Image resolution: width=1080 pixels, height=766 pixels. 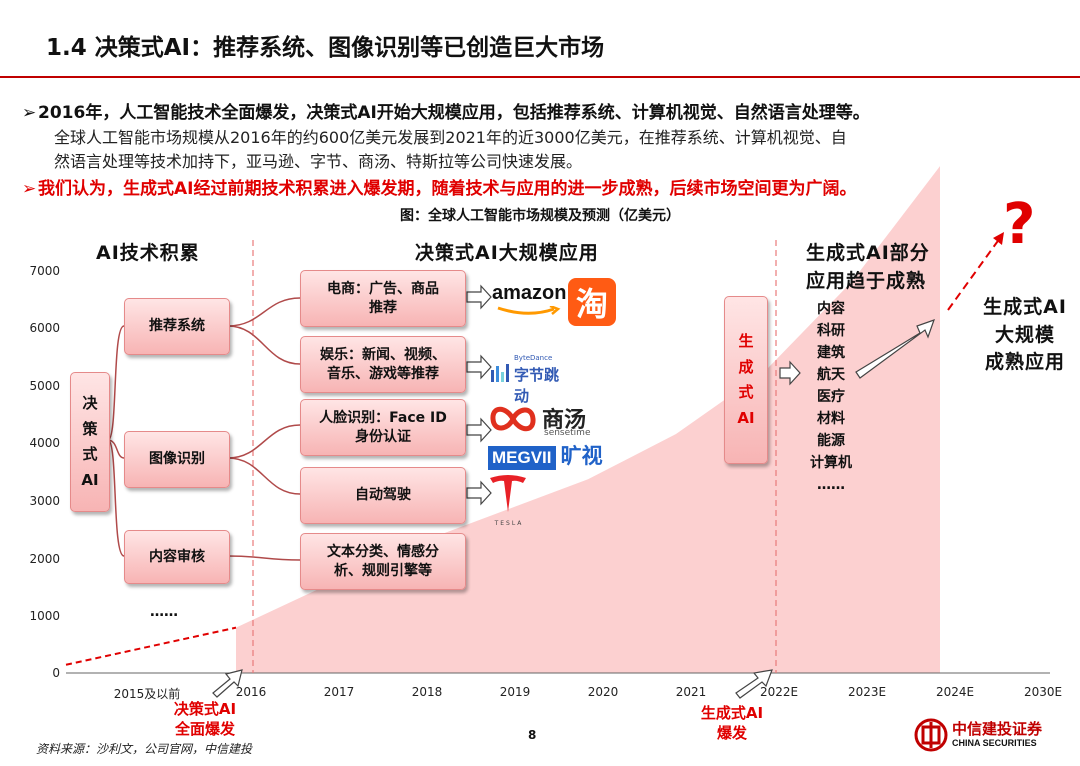 I want to click on box-autonomous-driving: 自动驾驶, so click(x=383, y=495).